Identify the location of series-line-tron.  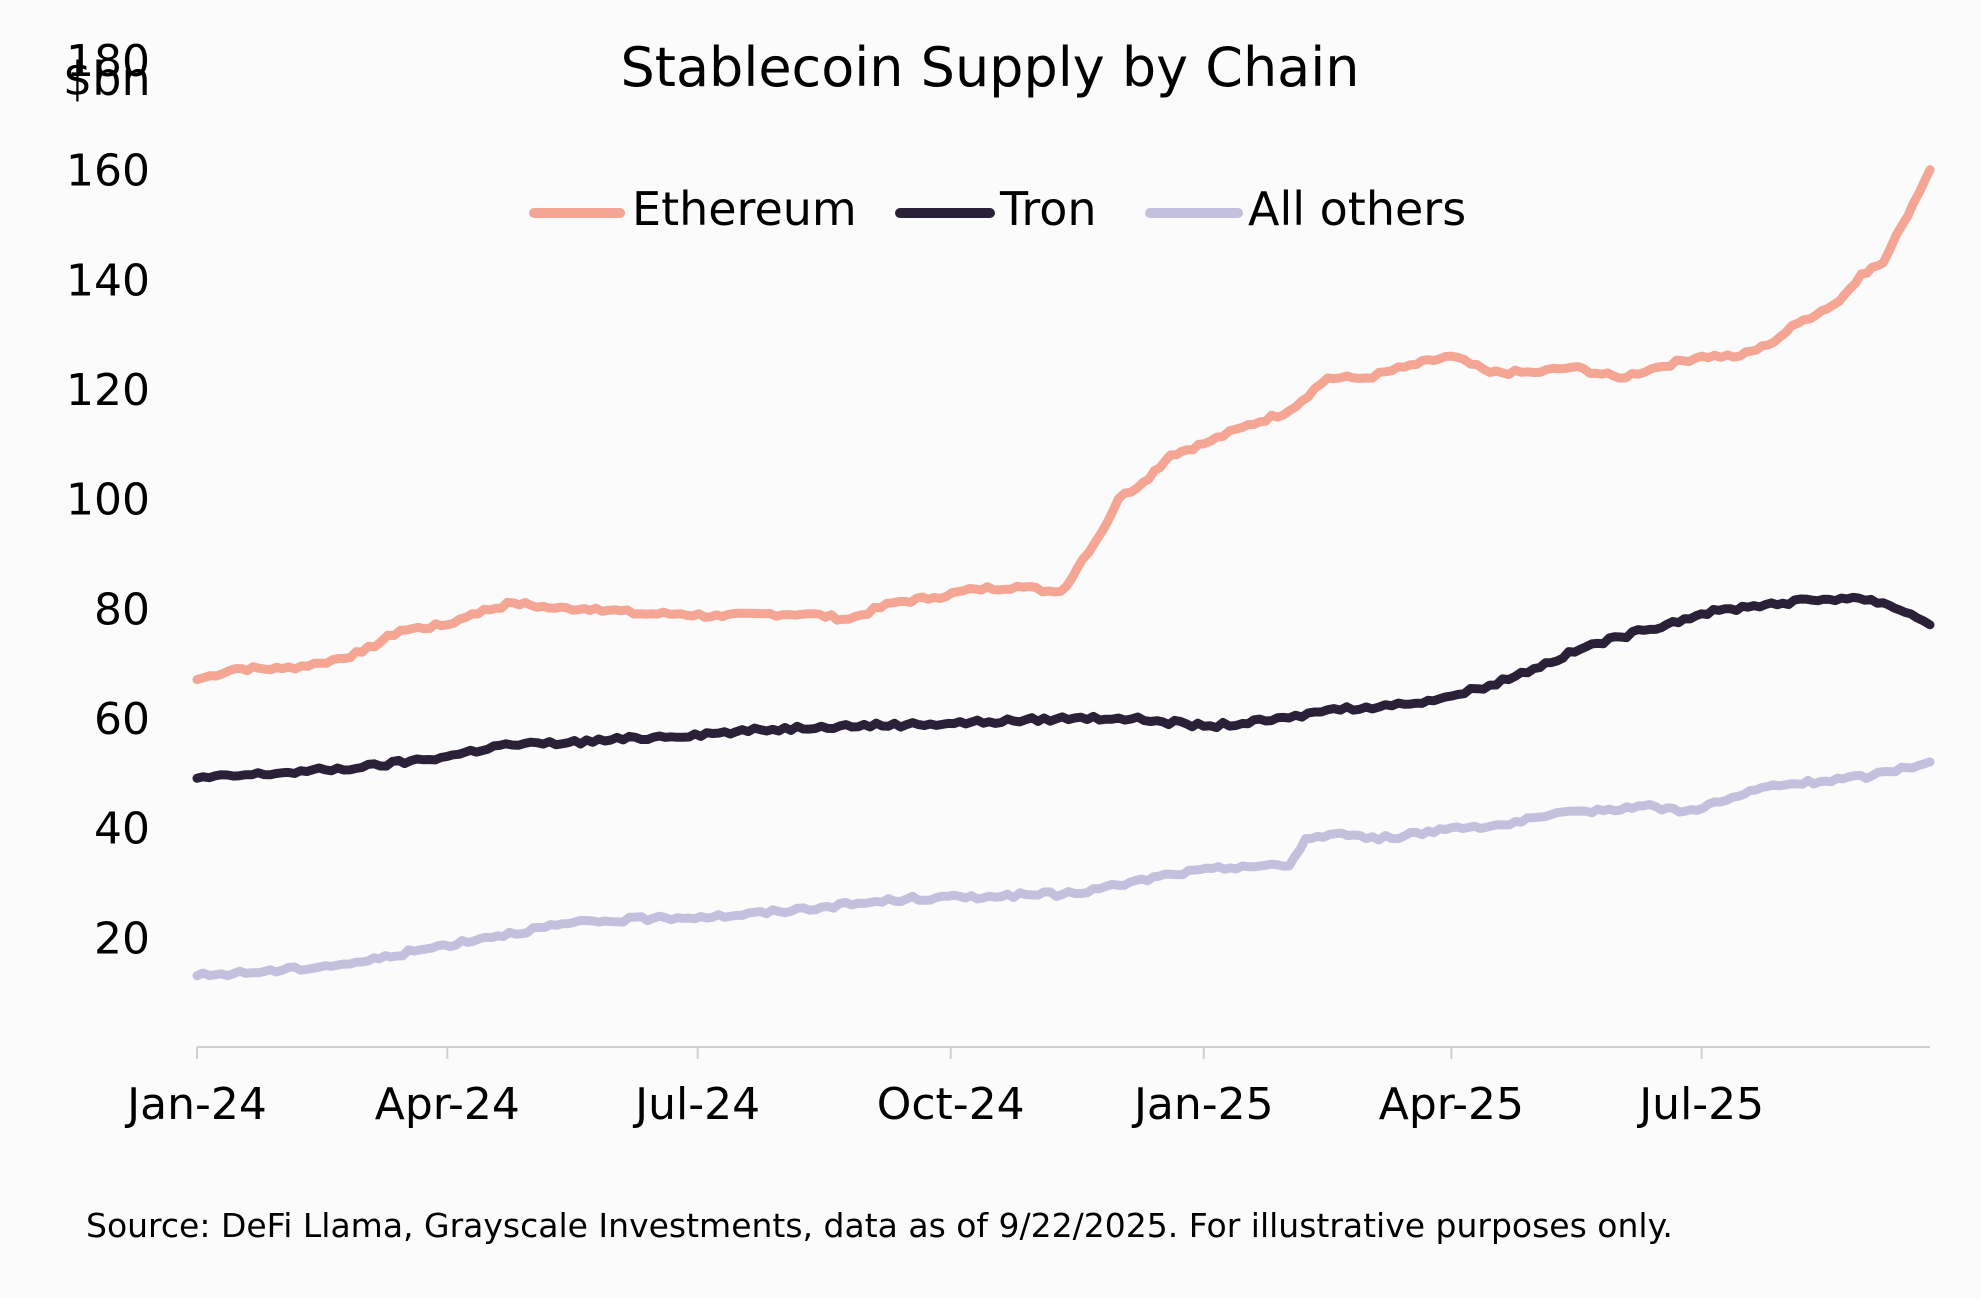
(1063, 687).